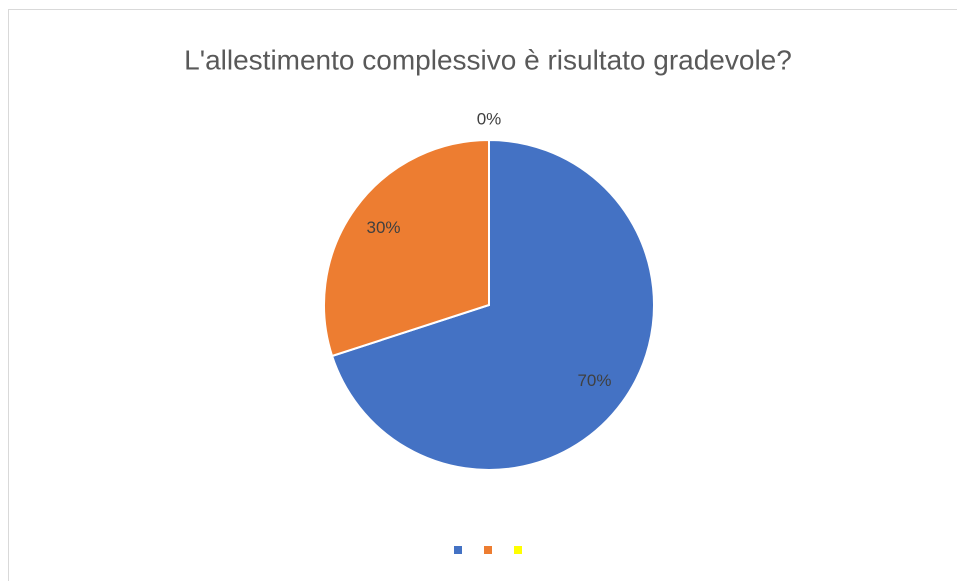 This screenshot has width=957, height=581. What do you see at coordinates (406, 248) in the screenshot?
I see `pie-slice` at bounding box center [406, 248].